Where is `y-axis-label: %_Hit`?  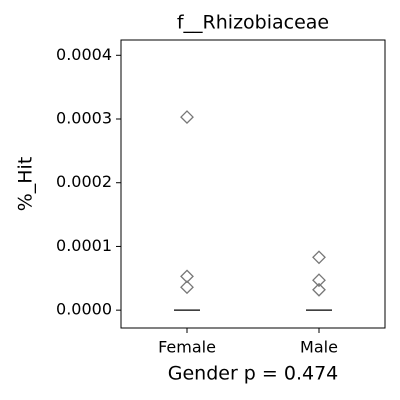 y-axis-label: %_Hit is located at coordinates (26, 184).